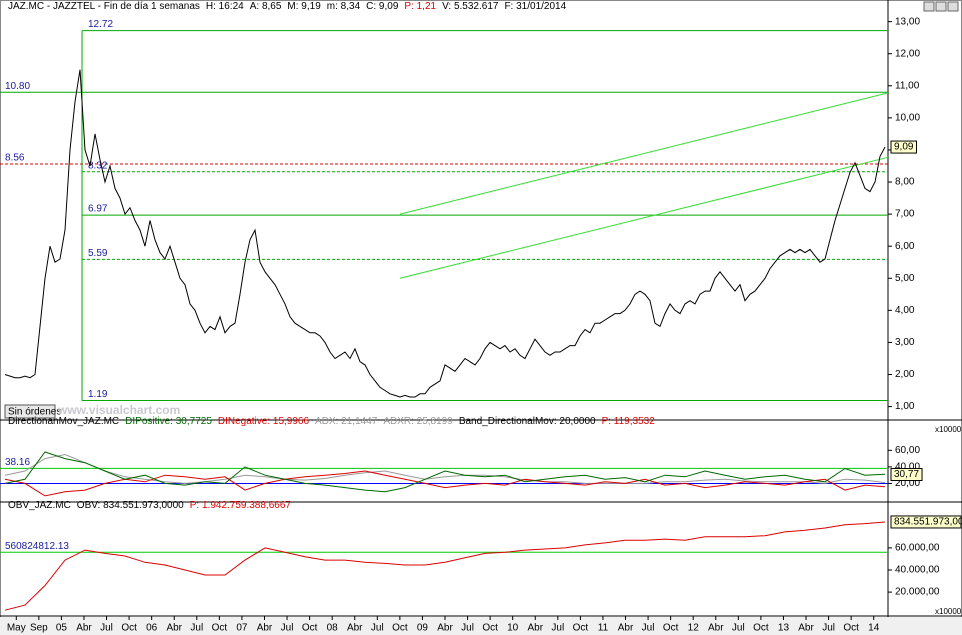 This screenshot has width=962, height=635. Describe the element at coordinates (905, 214) in the screenshot. I see `y-tick-label: 7,00` at that location.